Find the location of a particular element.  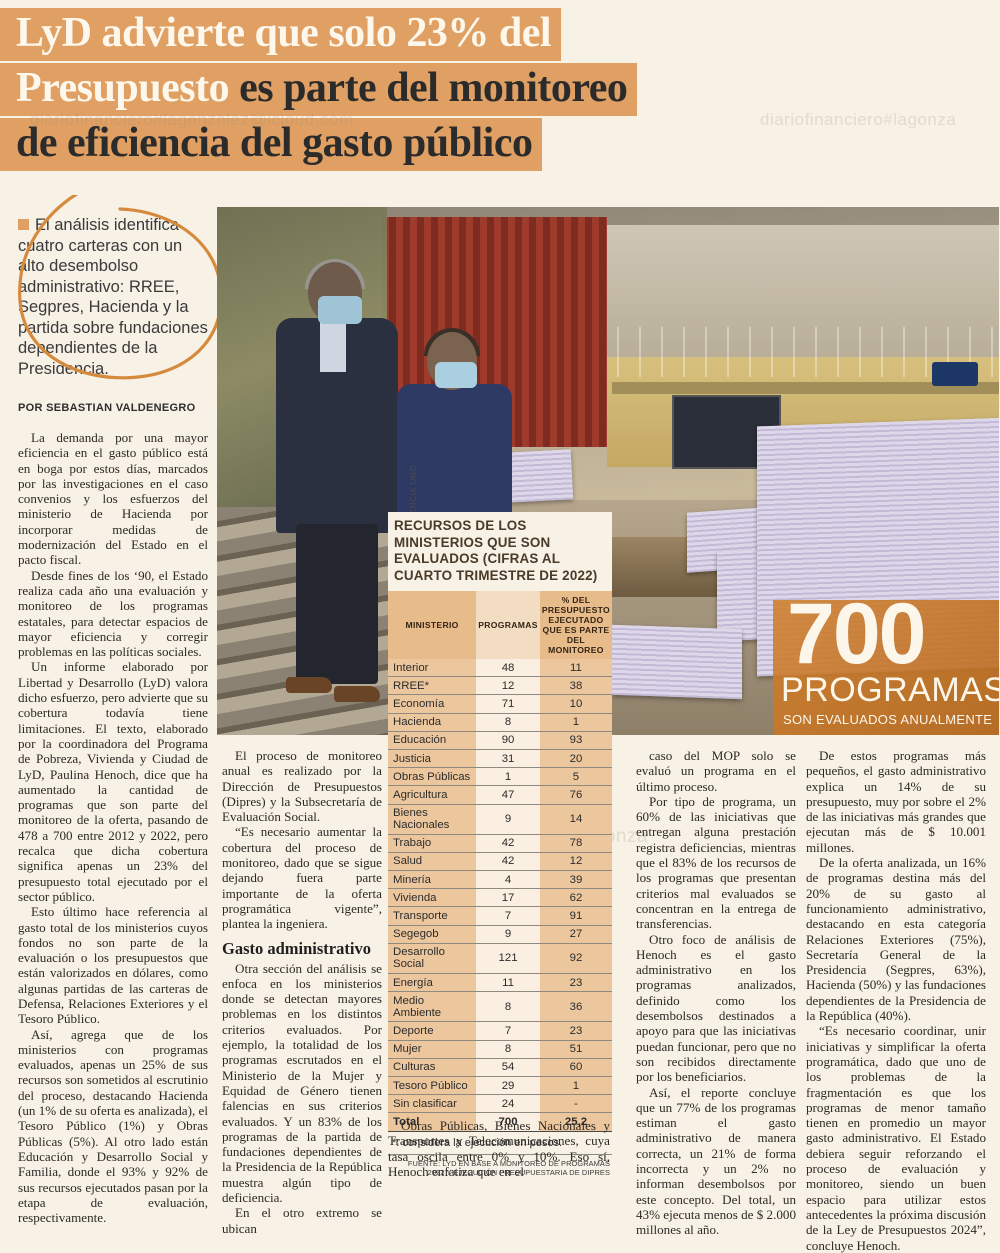

table-row: Justicia 31 20 is located at coordinates (500, 759).